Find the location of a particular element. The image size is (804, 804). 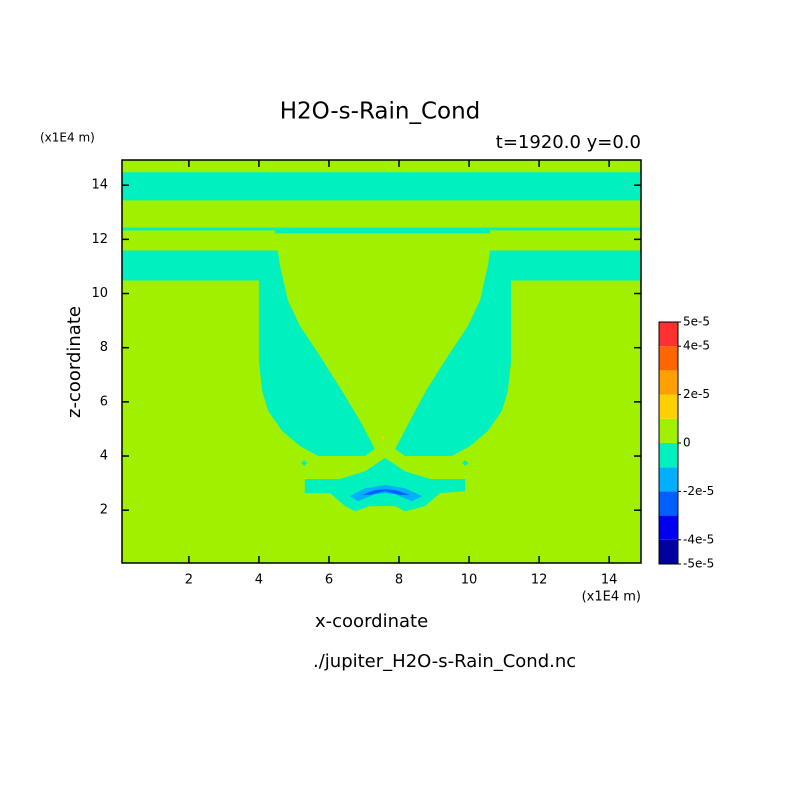

x-tick-label: 12 is located at coordinates (539, 580).